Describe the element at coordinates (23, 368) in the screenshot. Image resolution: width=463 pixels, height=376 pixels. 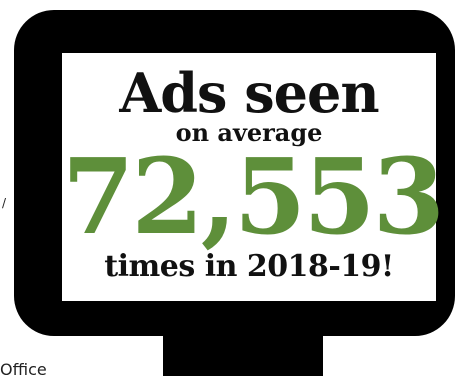
I see `stray-text-office: Office` at that location.